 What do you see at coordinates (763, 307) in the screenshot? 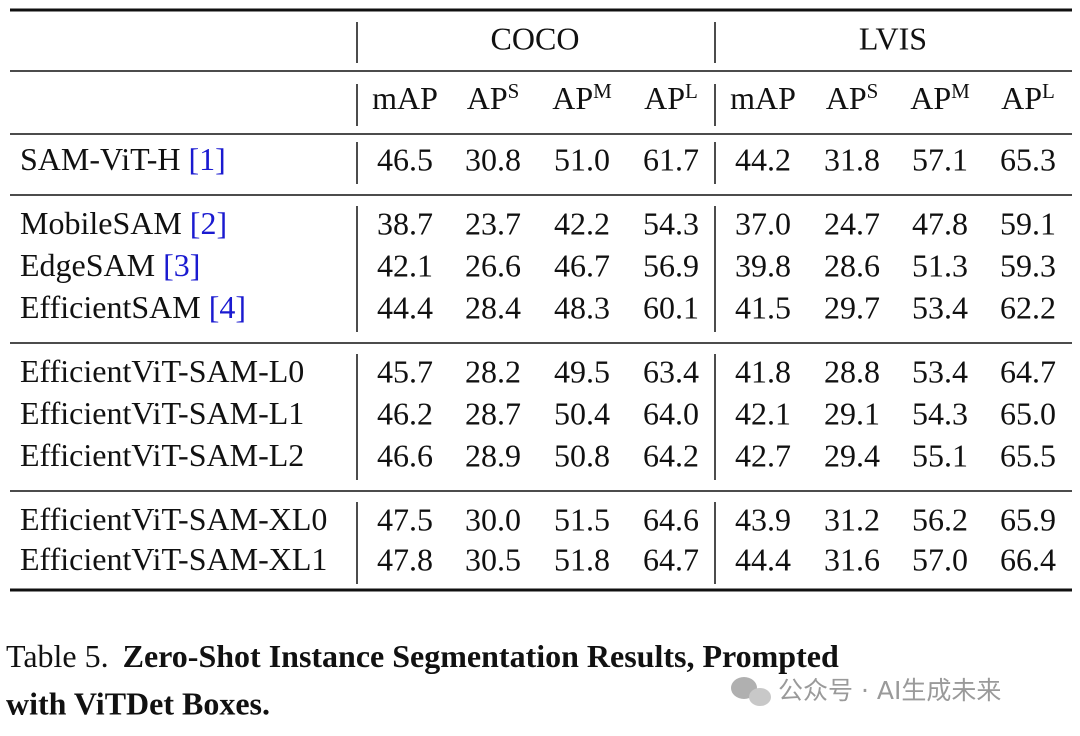
I see `cell-value: 41.5` at bounding box center [763, 307].